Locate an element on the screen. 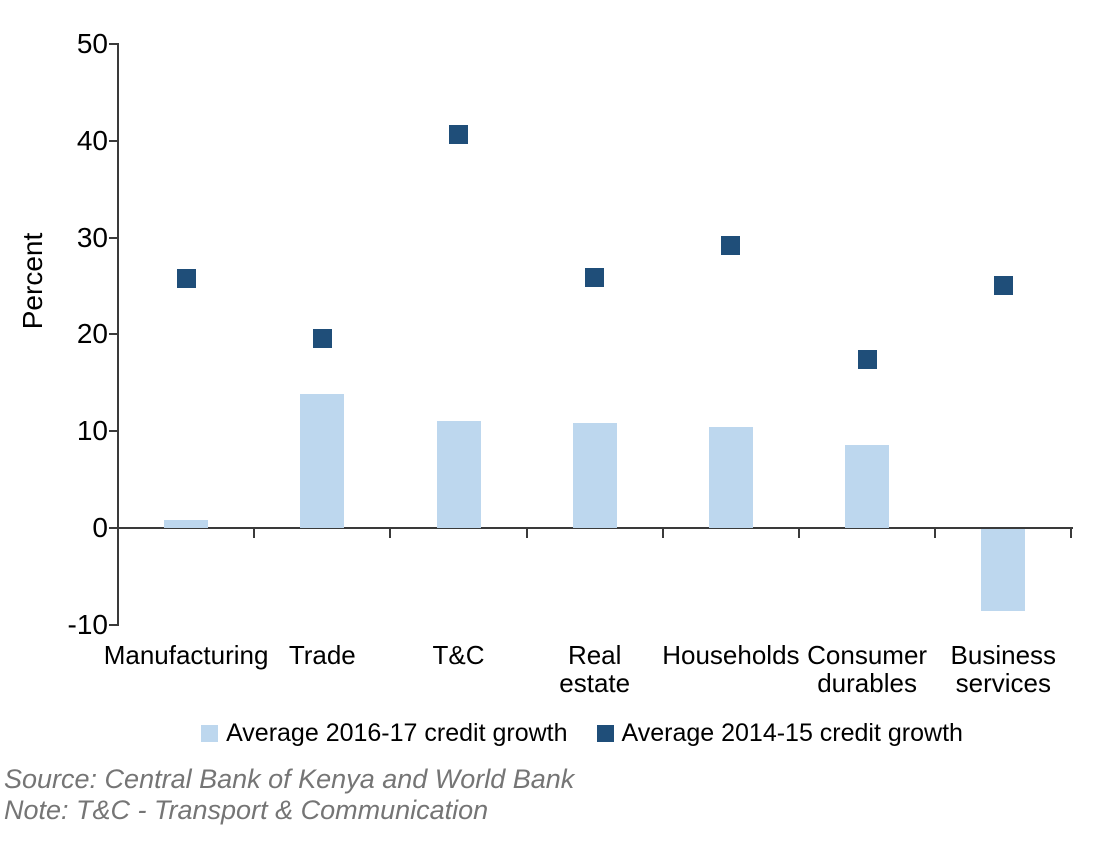 The image size is (1098, 848). legend-item-2014-15: Average 2014-15 credit growth is located at coordinates (779, 733).